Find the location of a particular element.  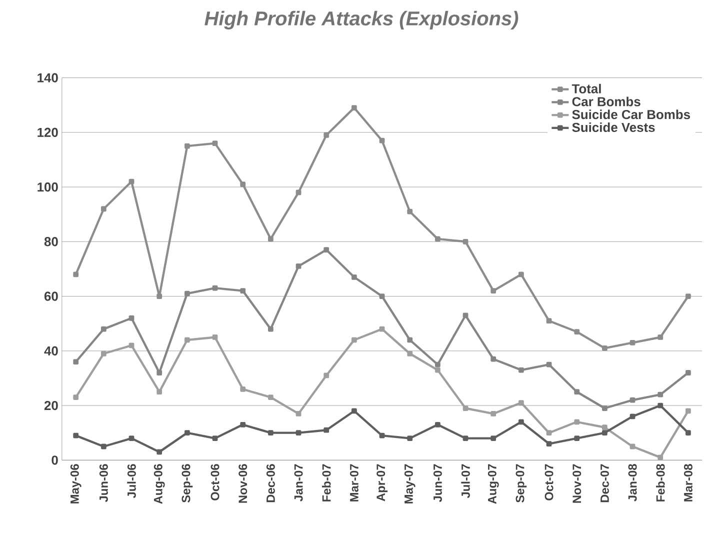

x-tick-label: Nov-06 is located at coordinates (243, 483).